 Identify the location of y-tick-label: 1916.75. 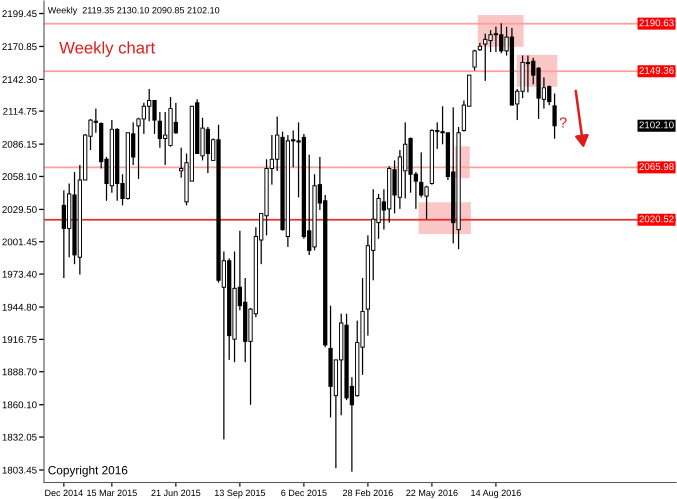
(19, 340).